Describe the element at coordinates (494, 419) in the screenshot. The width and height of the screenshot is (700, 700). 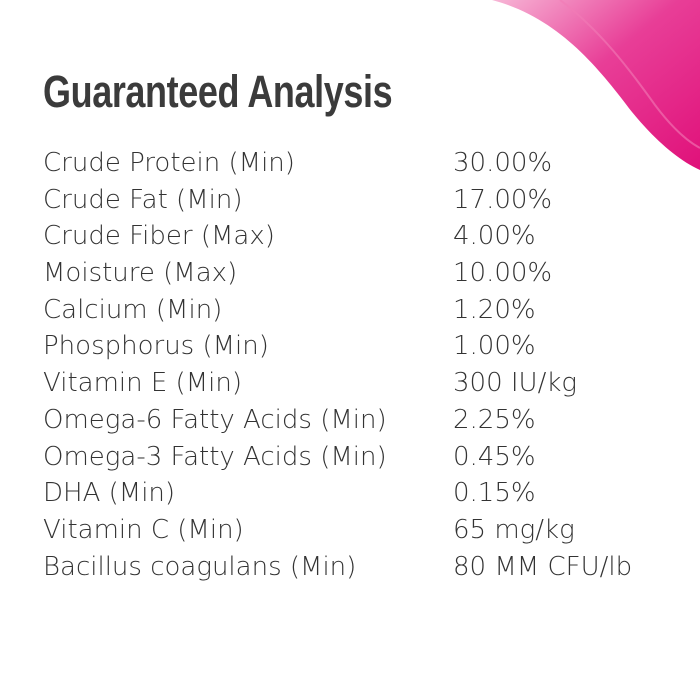
I see `nutrient-value: 2.25%` at that location.